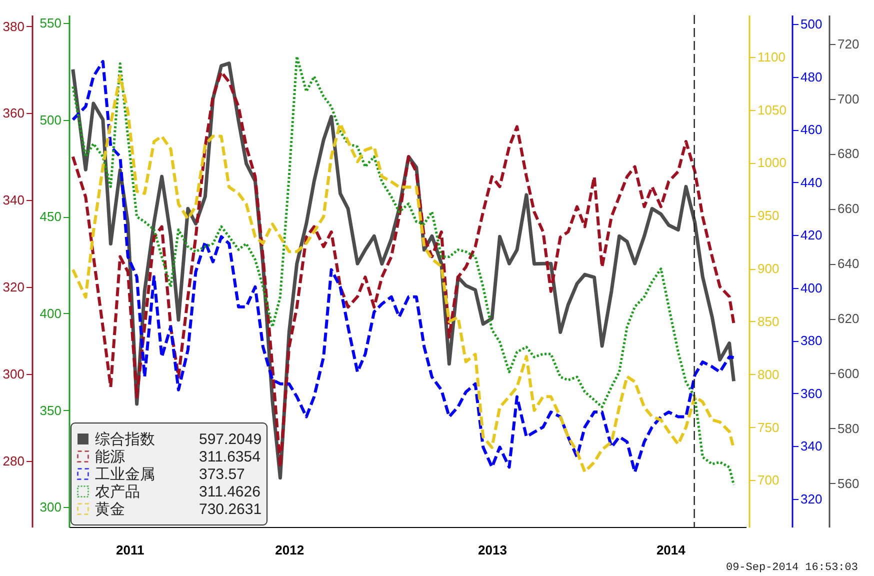 The image size is (874, 576). What do you see at coordinates (289, 550) in the screenshot?
I see `x-tick-label: 2012` at bounding box center [289, 550].